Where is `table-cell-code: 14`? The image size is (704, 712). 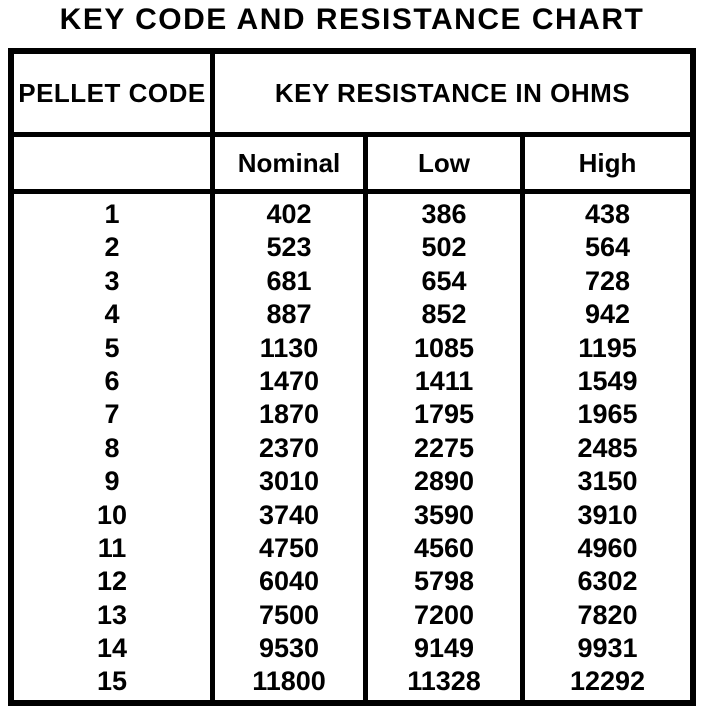 table-cell-code: 14 is located at coordinates (112, 648).